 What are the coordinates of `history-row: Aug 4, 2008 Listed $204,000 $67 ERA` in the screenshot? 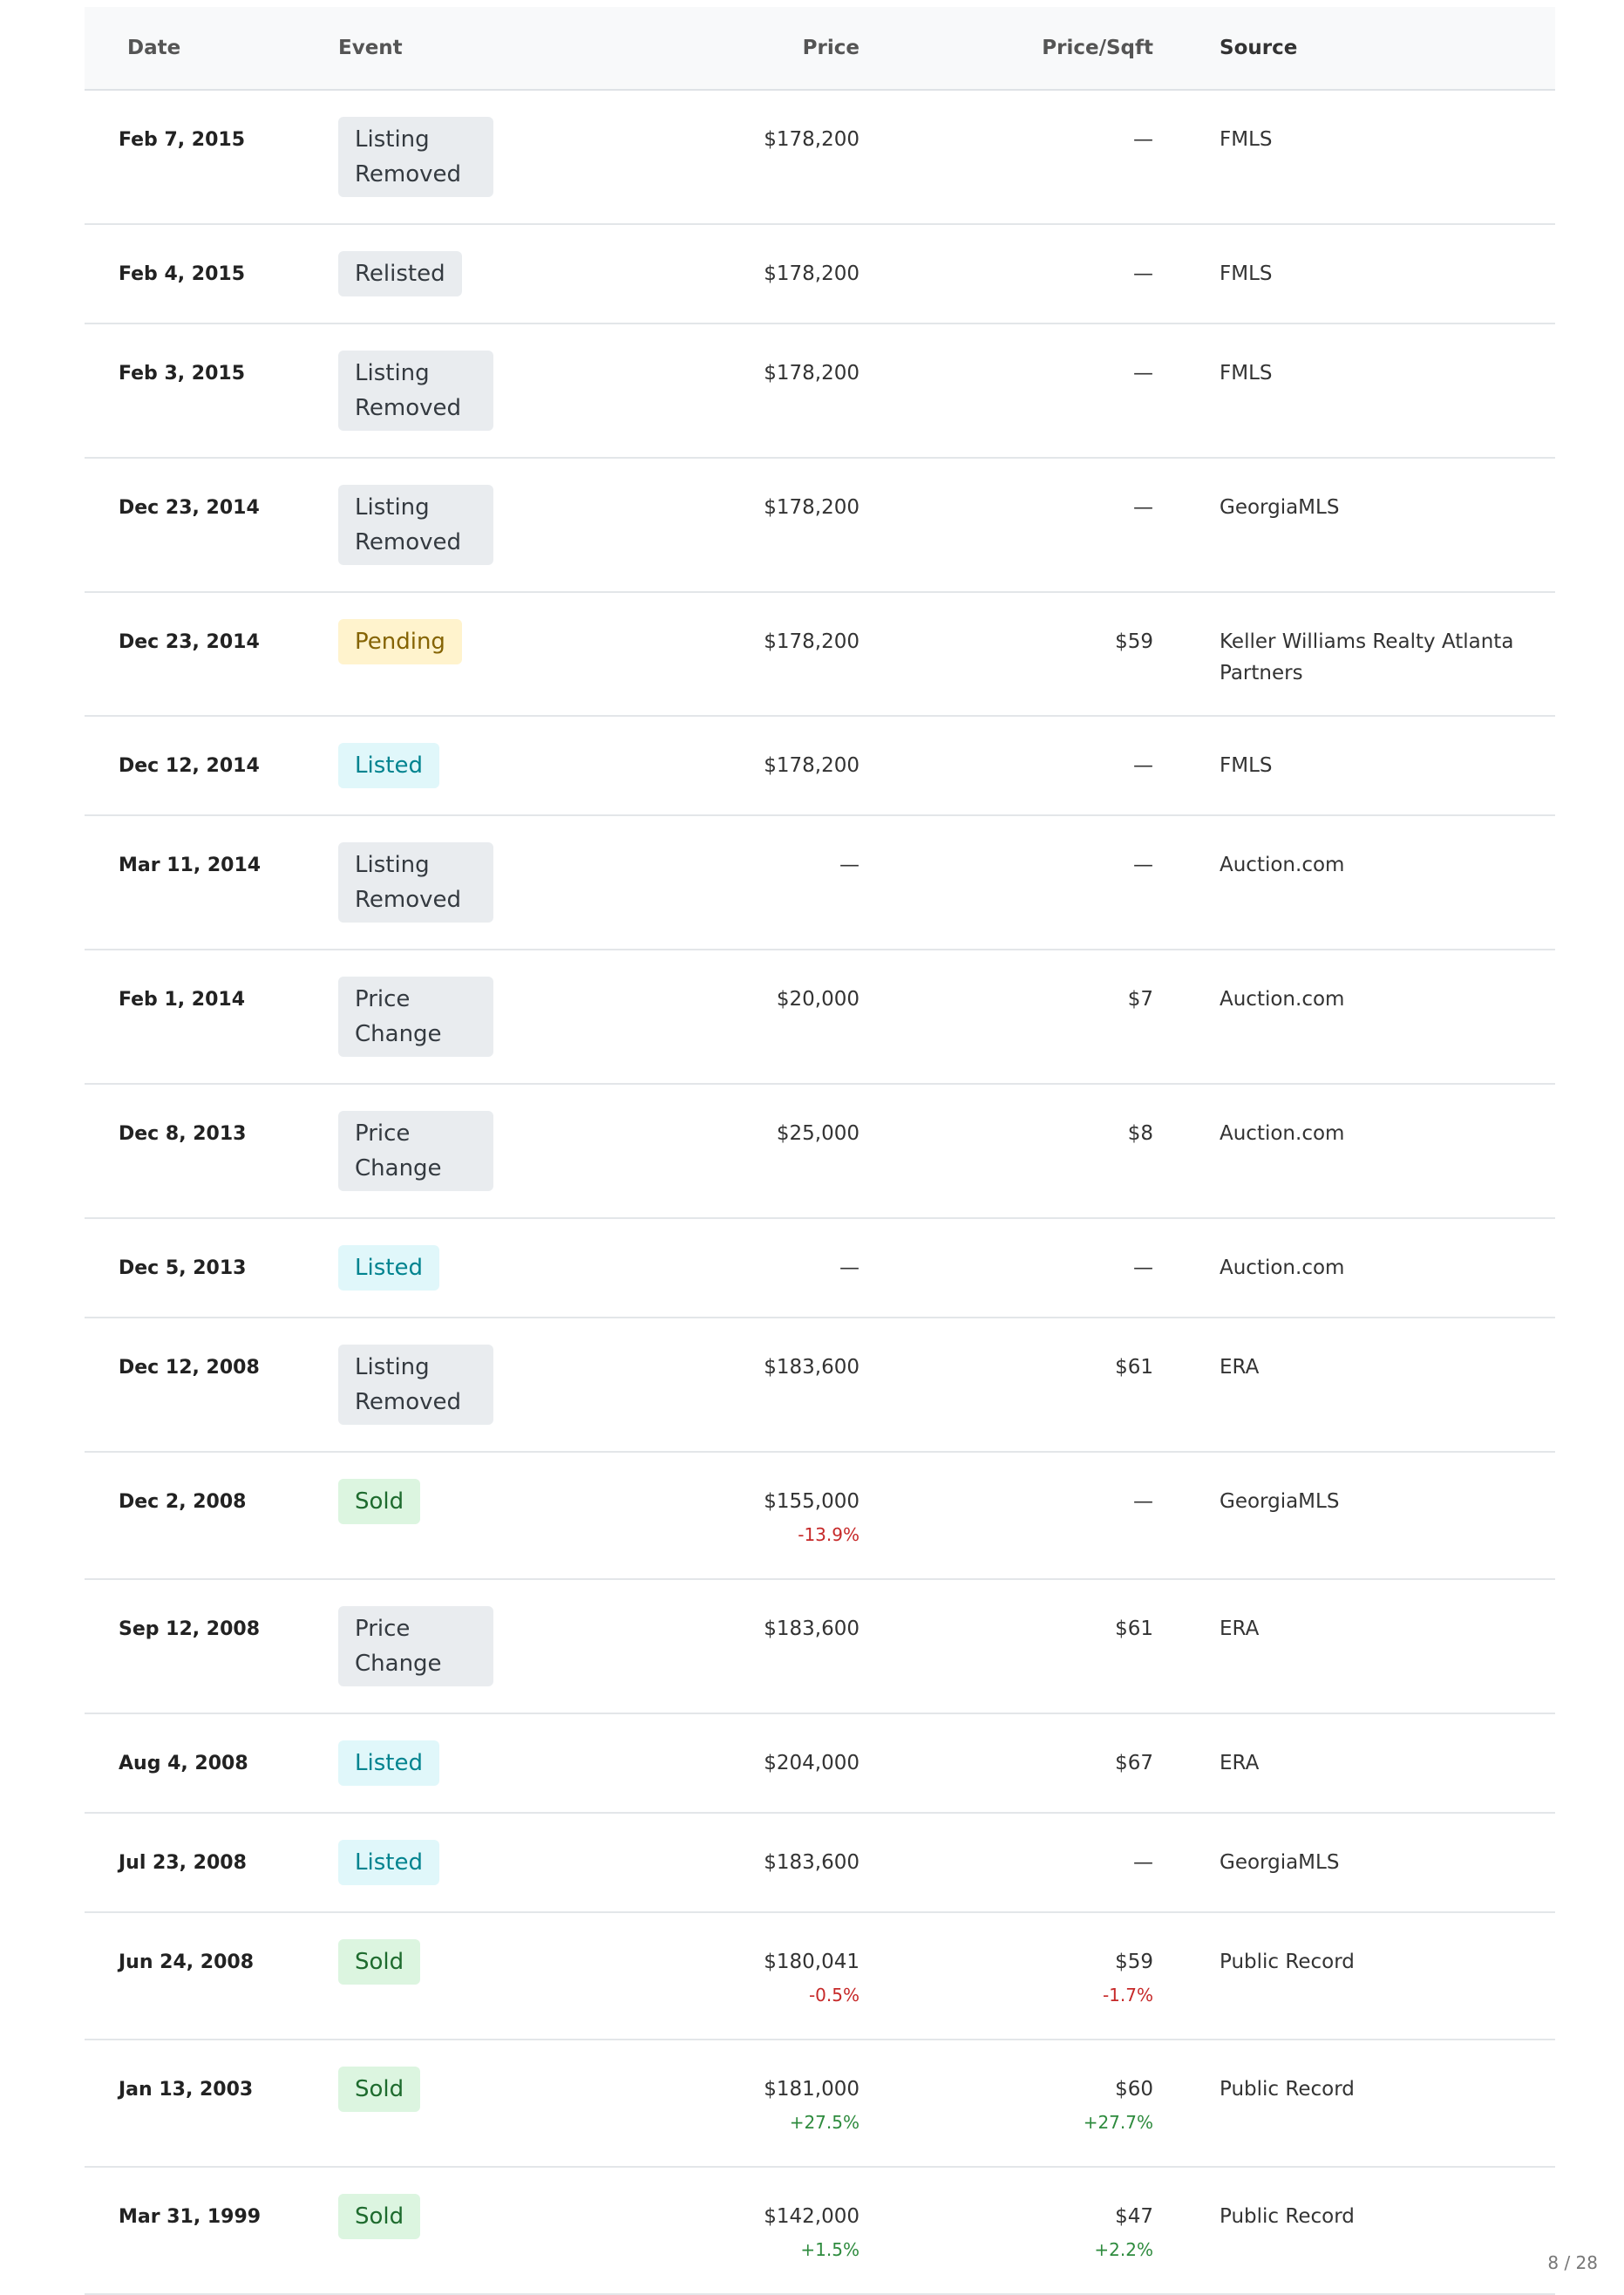 It's located at (820, 1764).